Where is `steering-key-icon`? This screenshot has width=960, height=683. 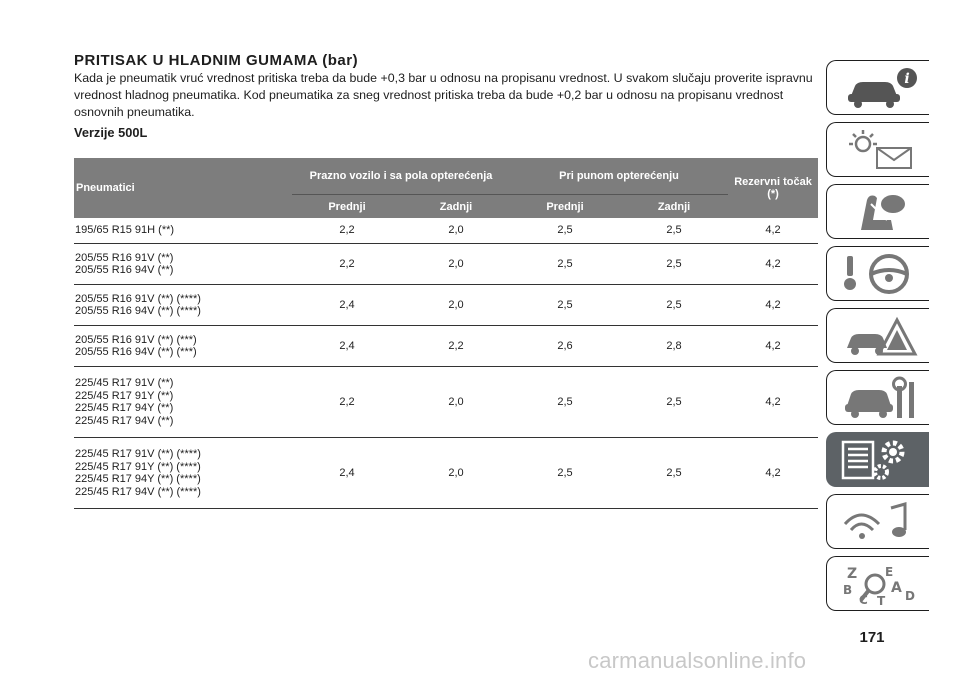
steering-key-icon is located at coordinates (876, 274).